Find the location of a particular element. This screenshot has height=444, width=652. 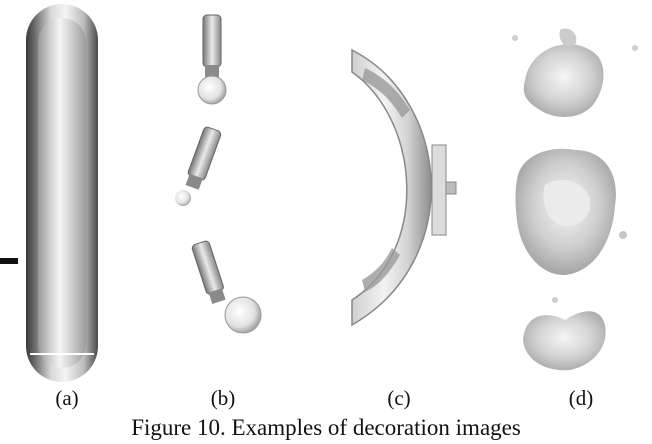

panel-d-texture-image is located at coordinates (575, 199).